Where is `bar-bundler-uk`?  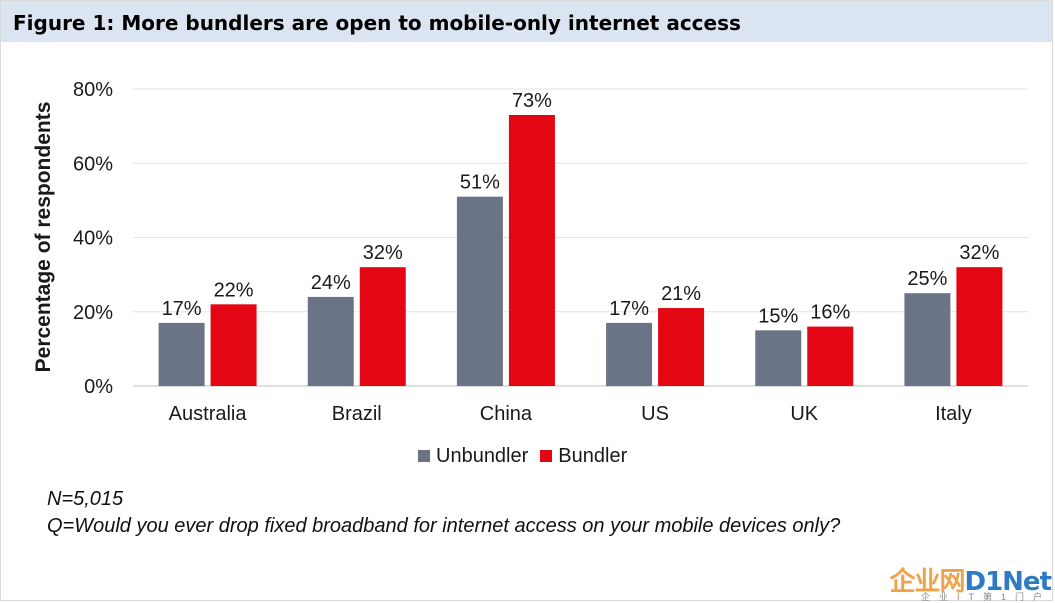
bar-bundler-uk is located at coordinates (830, 356).